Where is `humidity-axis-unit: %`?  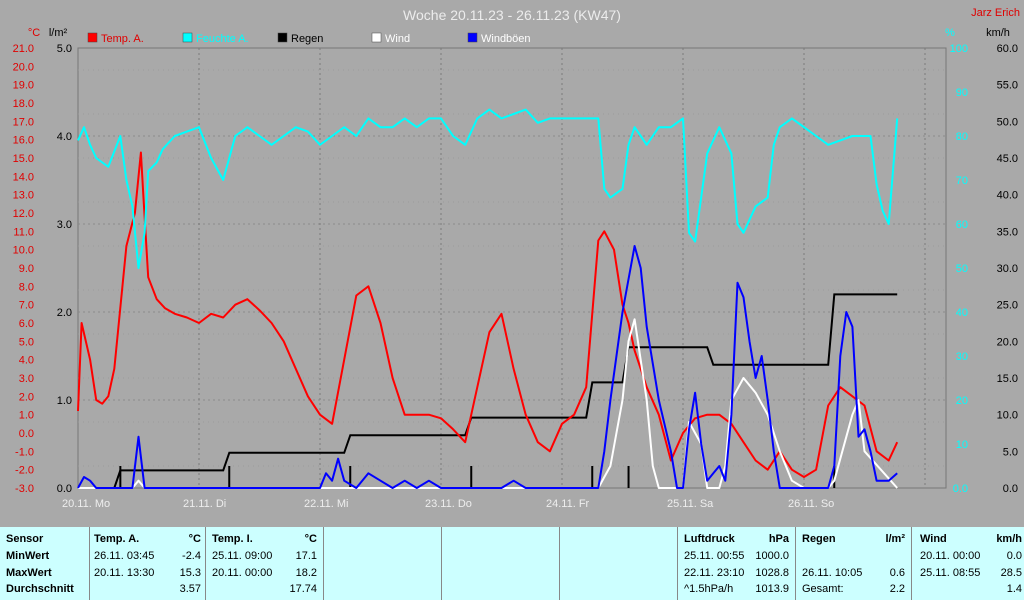
humidity-axis-unit: % is located at coordinates (950, 33).